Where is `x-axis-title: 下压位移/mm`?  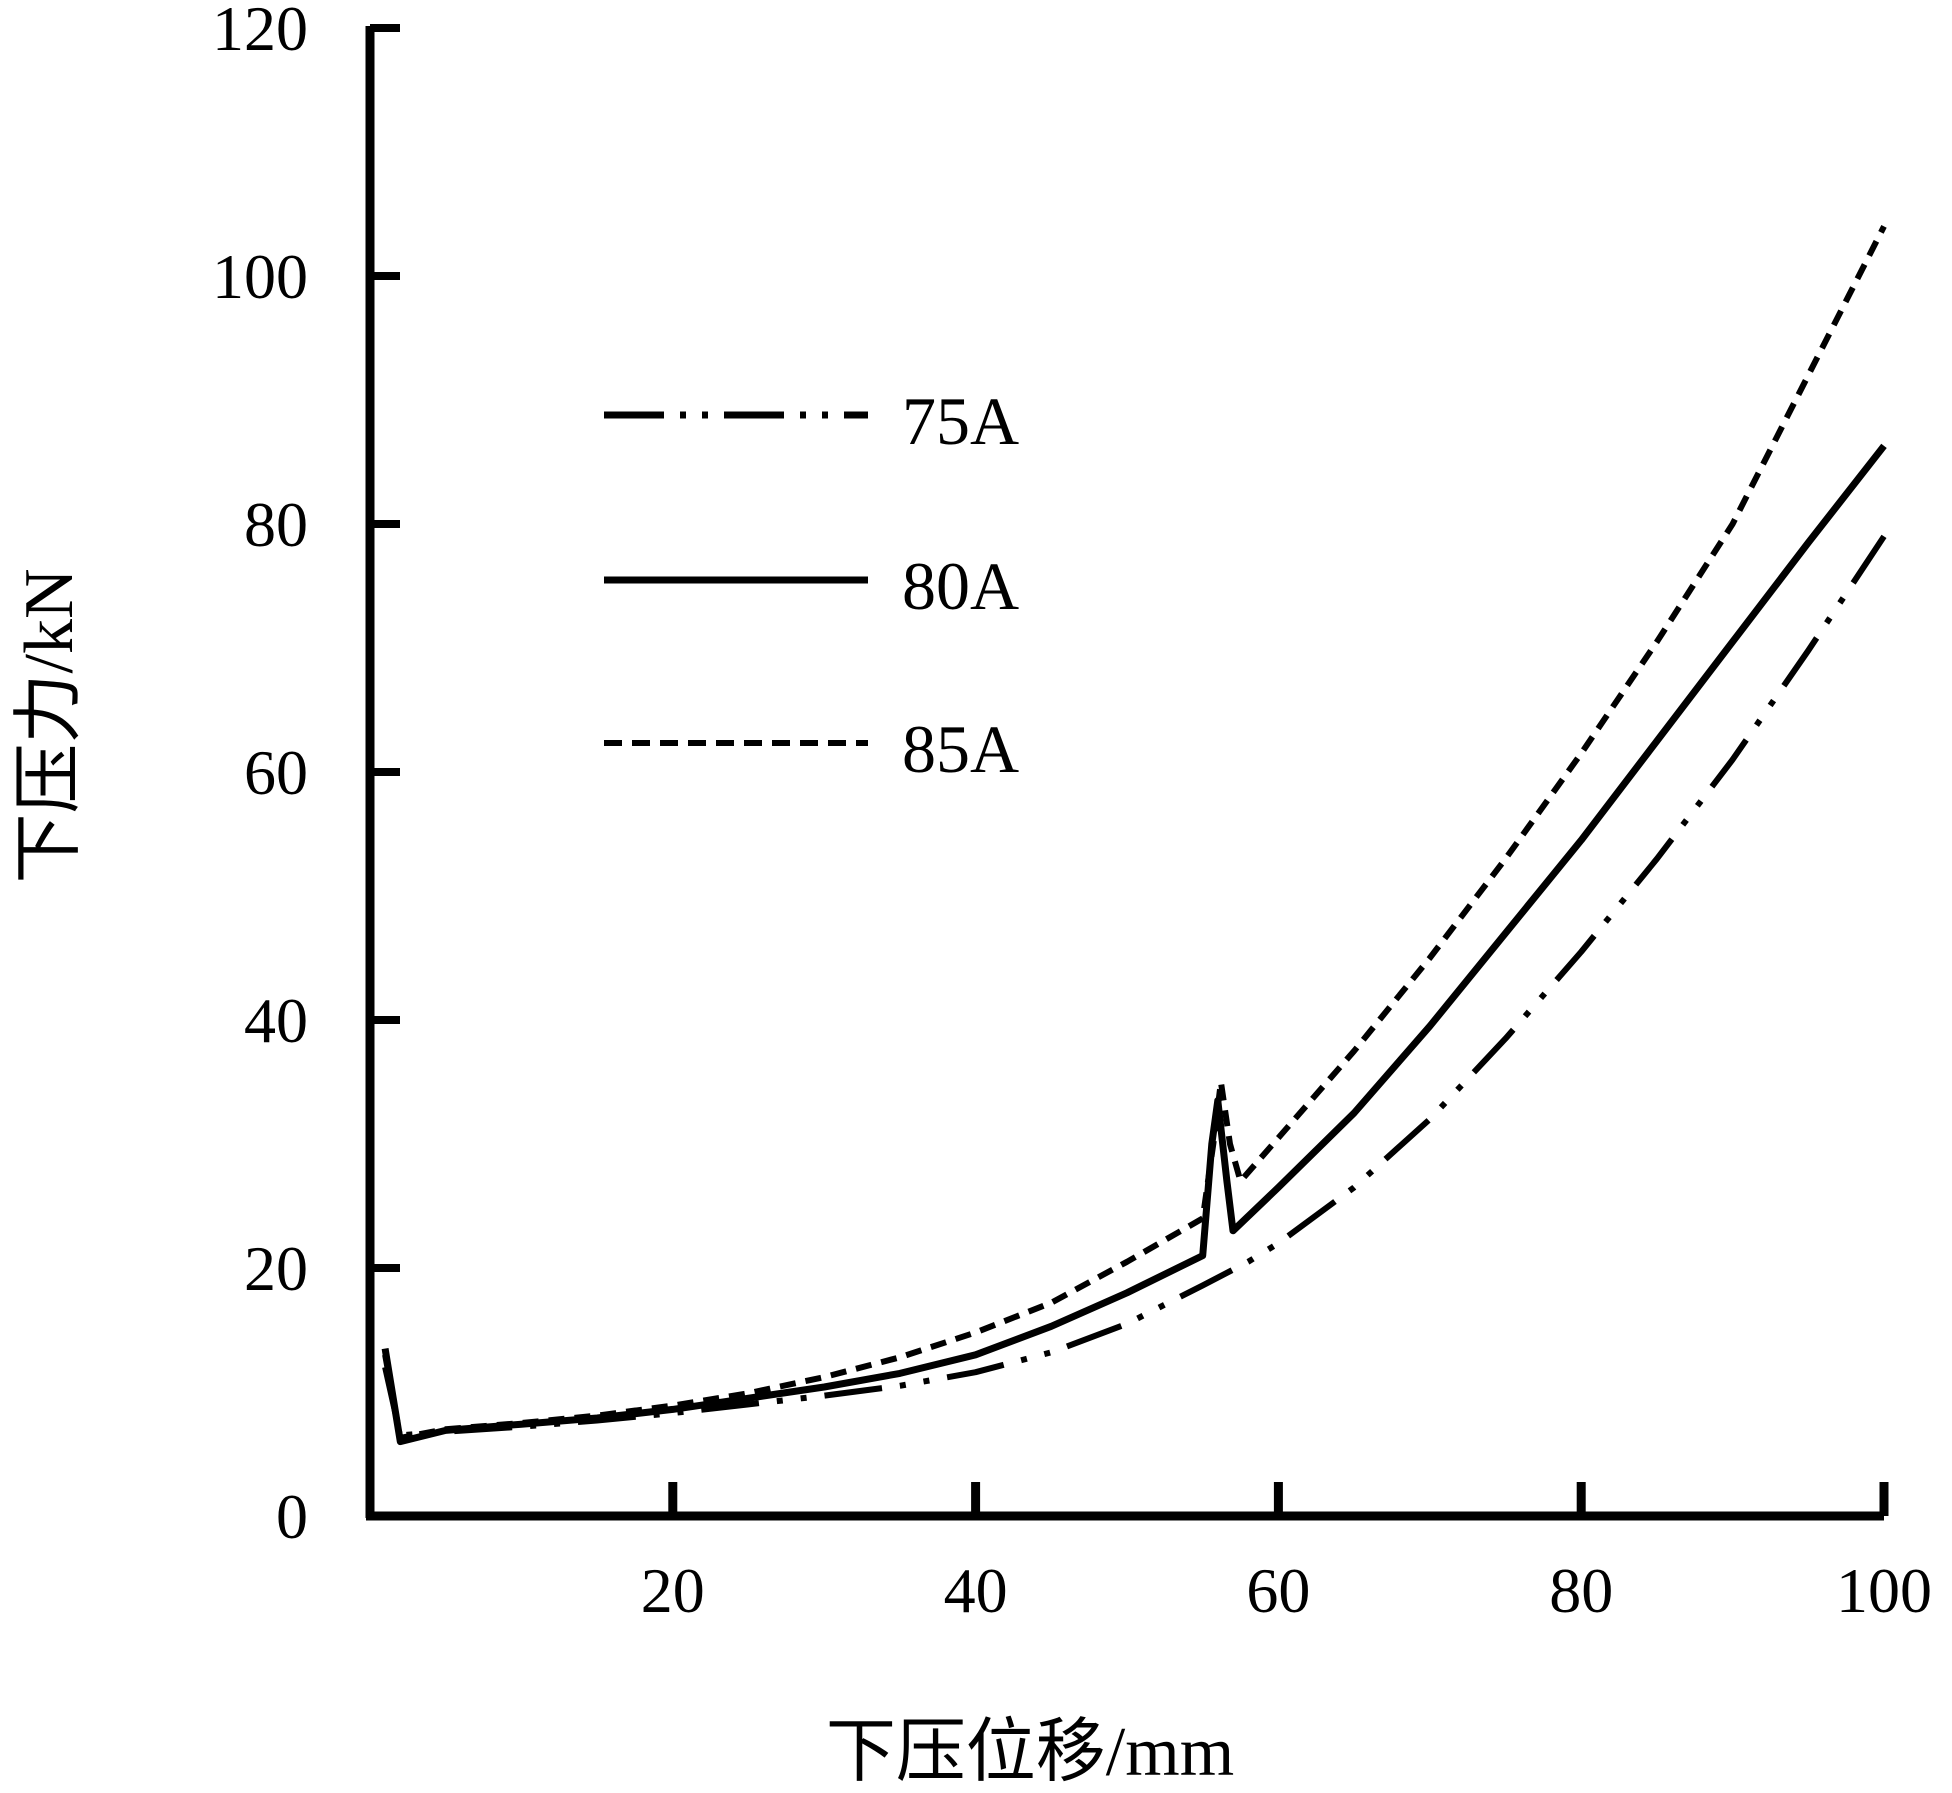 x-axis-title: 下压位移/mm is located at coordinates (1030, 1752).